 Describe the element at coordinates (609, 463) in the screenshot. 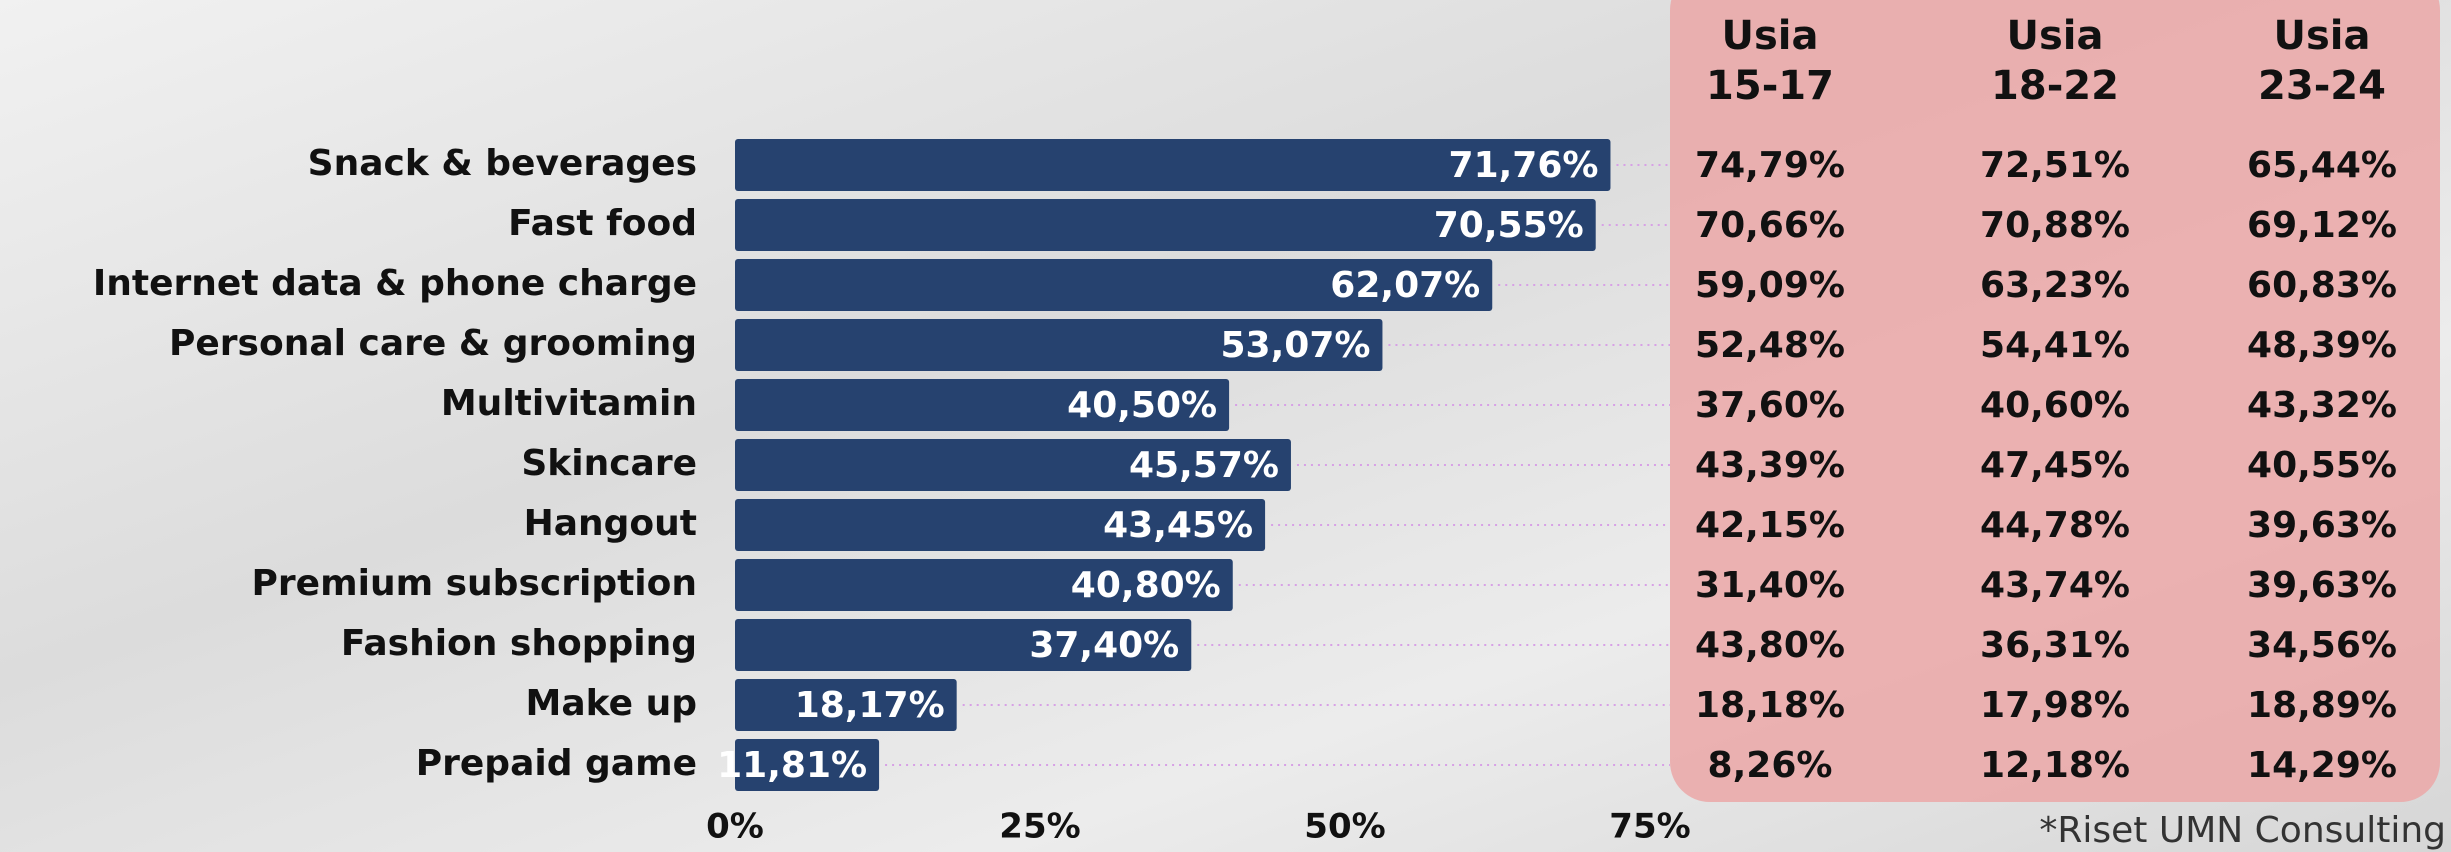

I see `category-label: Skincare` at that location.